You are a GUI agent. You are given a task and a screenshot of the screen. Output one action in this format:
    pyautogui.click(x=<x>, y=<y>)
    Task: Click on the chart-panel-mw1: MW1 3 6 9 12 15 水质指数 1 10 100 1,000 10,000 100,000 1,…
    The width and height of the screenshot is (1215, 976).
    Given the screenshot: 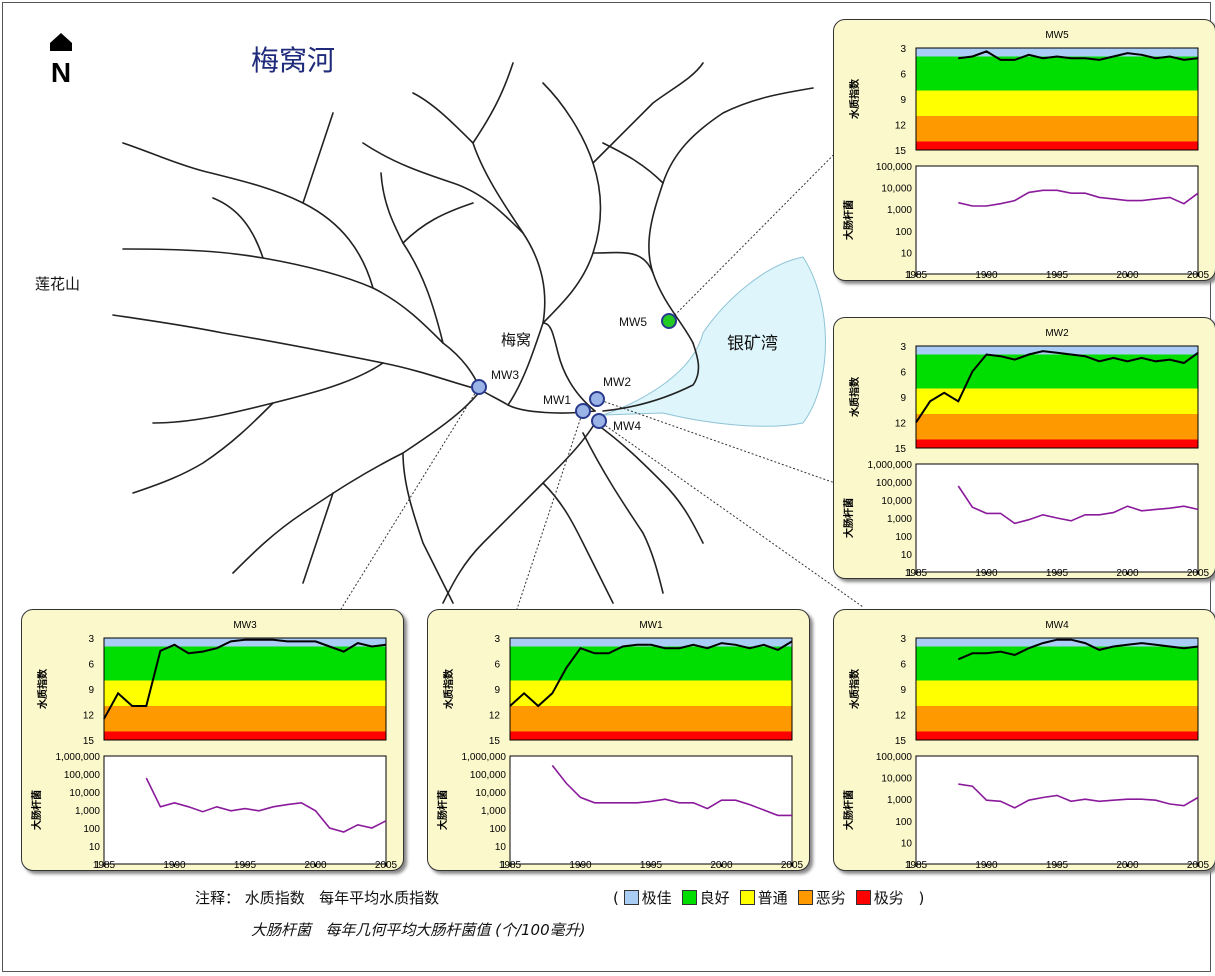 What is the action you would take?
    pyautogui.click(x=618, y=740)
    